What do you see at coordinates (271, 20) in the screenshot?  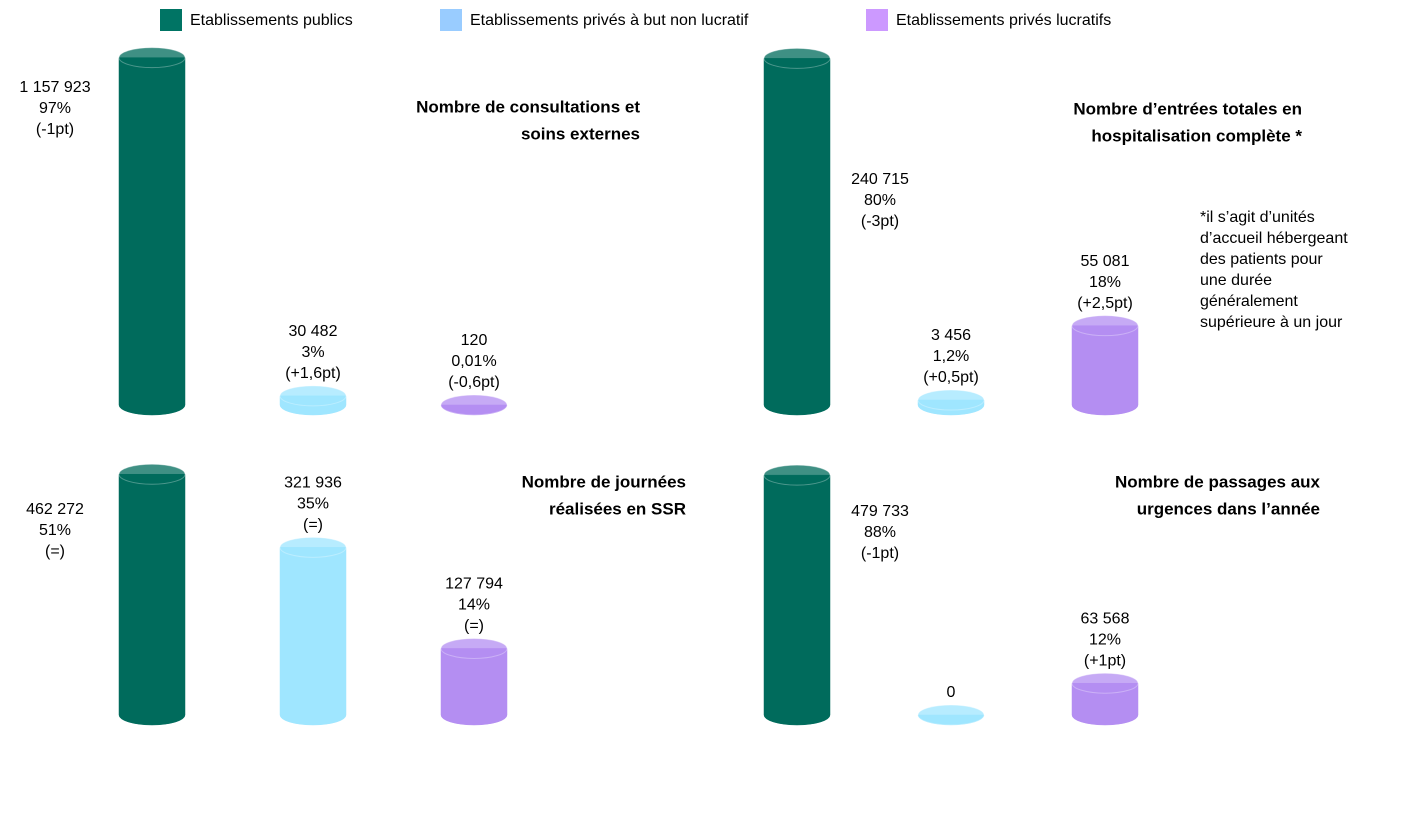 I see `legend-label: Etablissements publics` at bounding box center [271, 20].